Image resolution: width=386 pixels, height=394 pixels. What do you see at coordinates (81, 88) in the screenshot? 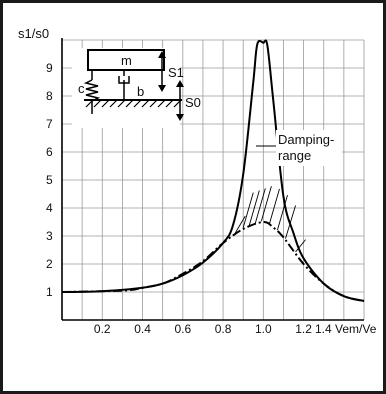
I see `spring-label: c` at bounding box center [81, 88].